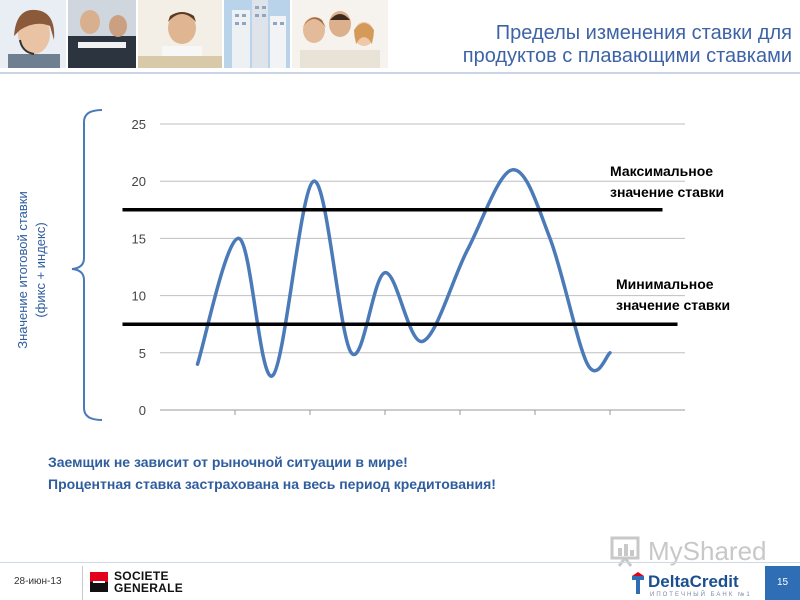 The height and width of the screenshot is (600, 800). What do you see at coordinates (139, 238) in the screenshot?
I see `y-tick-label: 15` at bounding box center [139, 238].